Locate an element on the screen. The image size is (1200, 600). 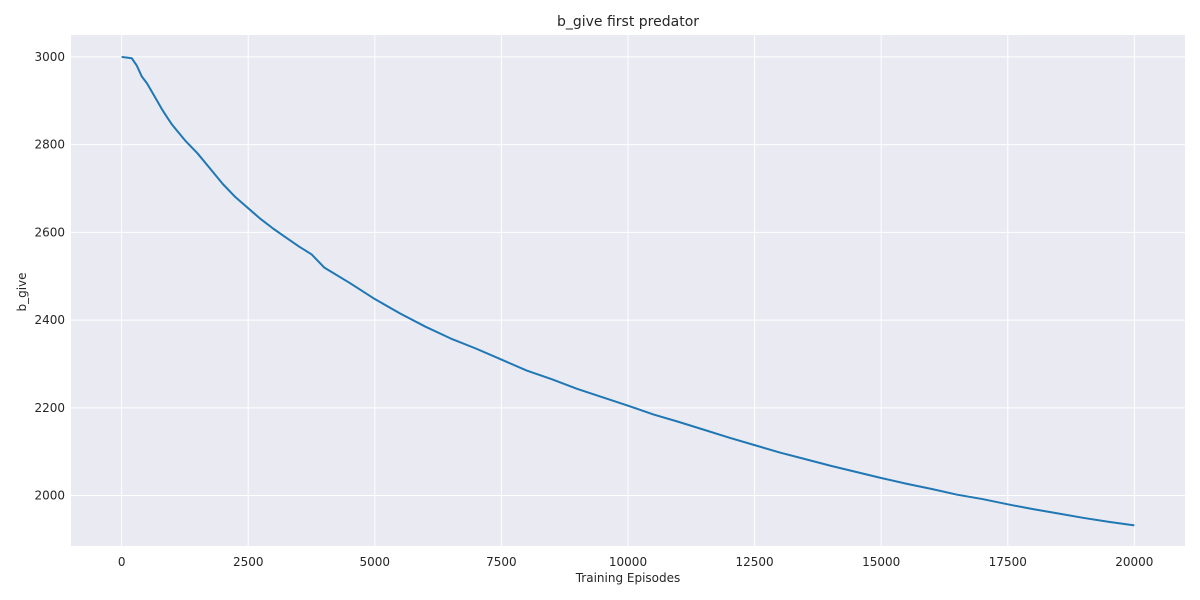
x-tick-label: 20000 is located at coordinates (1134, 562).